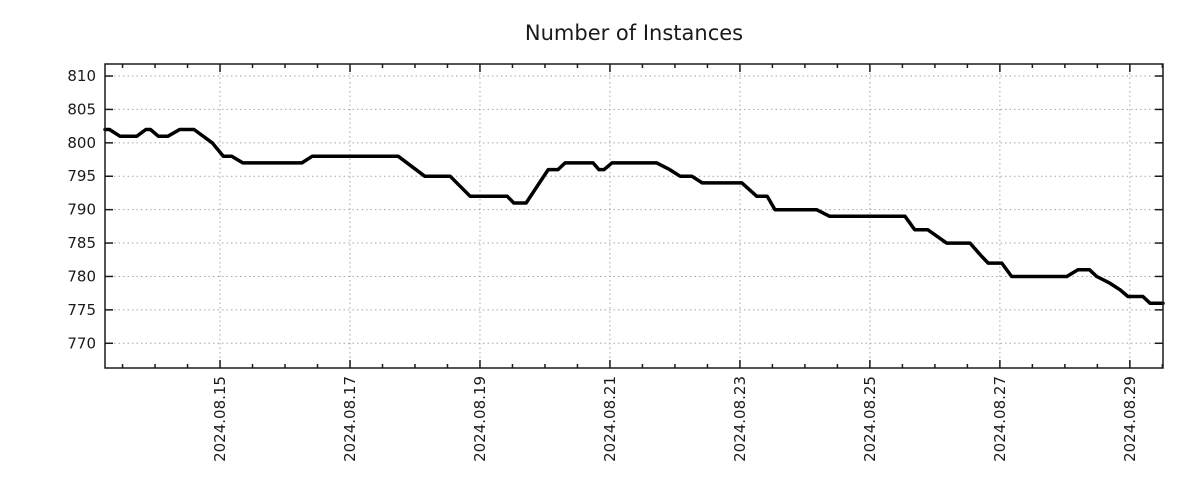 The width and height of the screenshot is (1200, 500). What do you see at coordinates (1130, 419) in the screenshot?
I see `x-tick-label: 2024.08.29` at bounding box center [1130, 419].